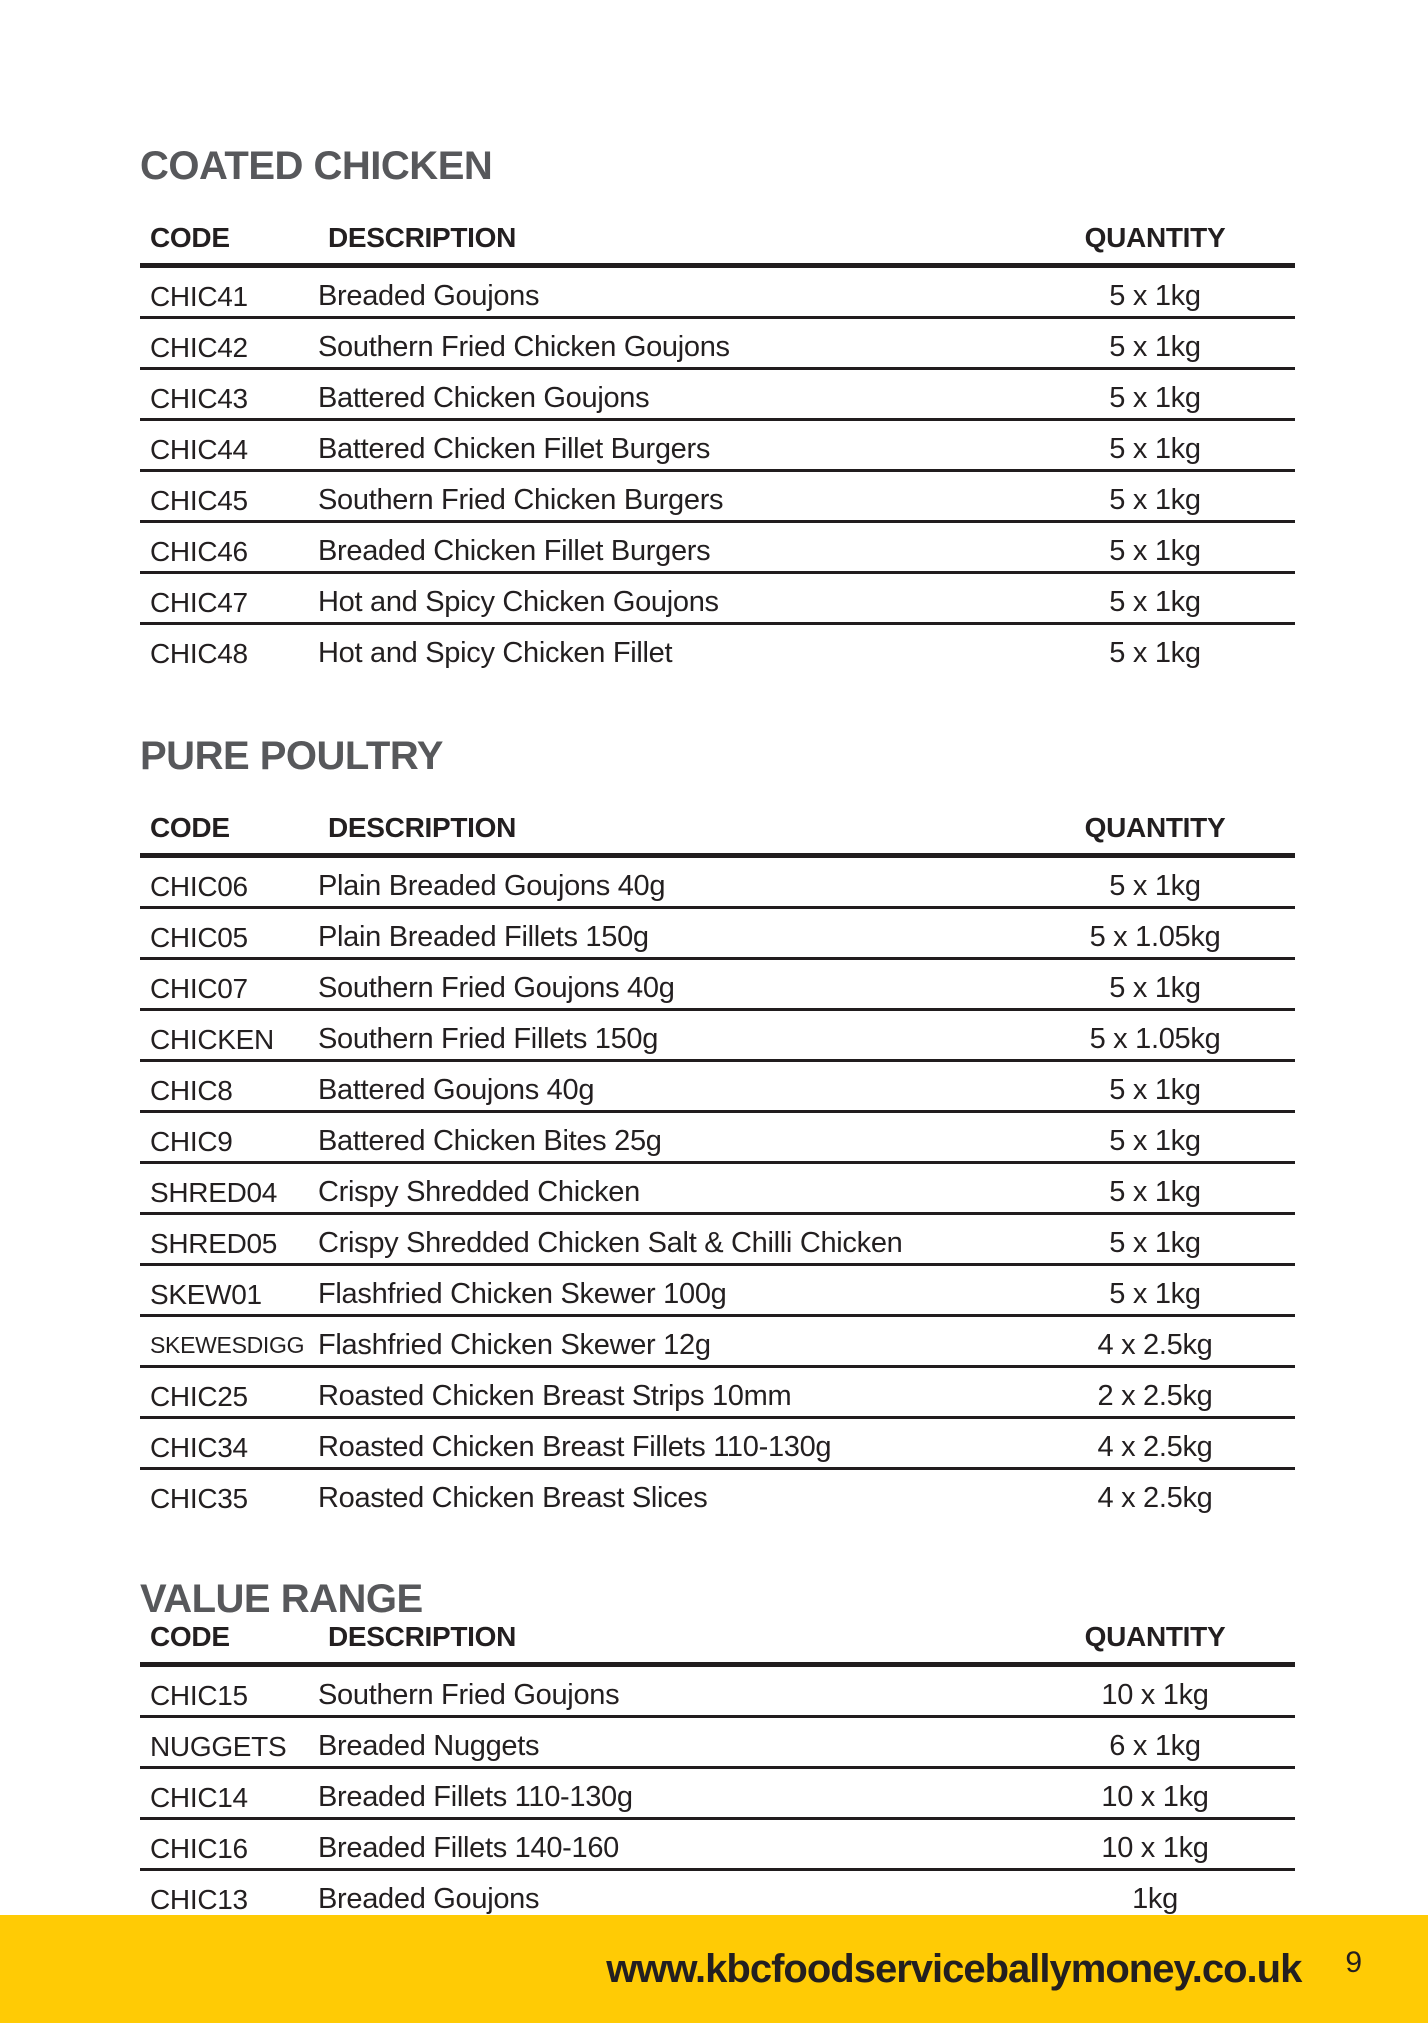 This screenshot has width=1428, height=2028. What do you see at coordinates (666, 496) in the screenshot?
I see `product-description: Southern Fried Chicken Burgers` at bounding box center [666, 496].